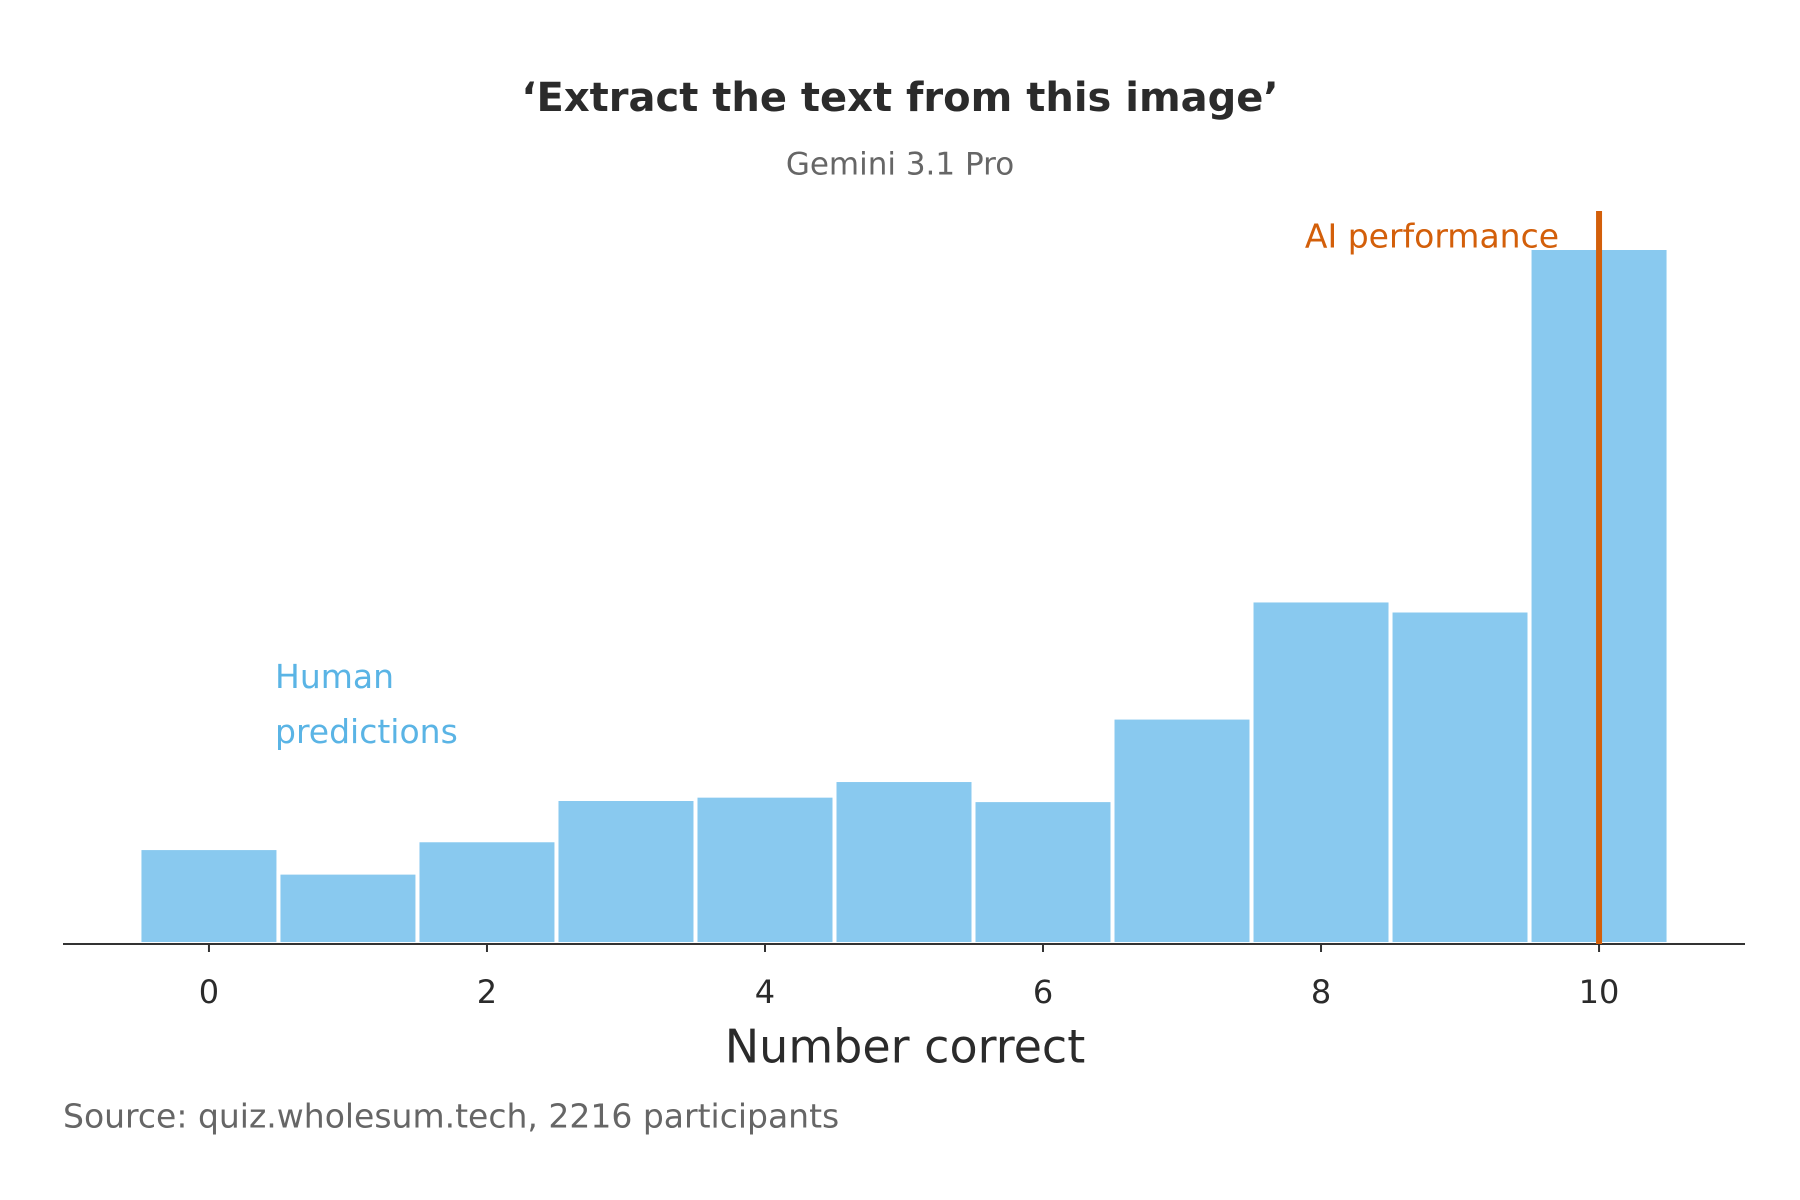  Describe the element at coordinates (1321, 992) in the screenshot. I see `x-tick-label: 8` at that location.